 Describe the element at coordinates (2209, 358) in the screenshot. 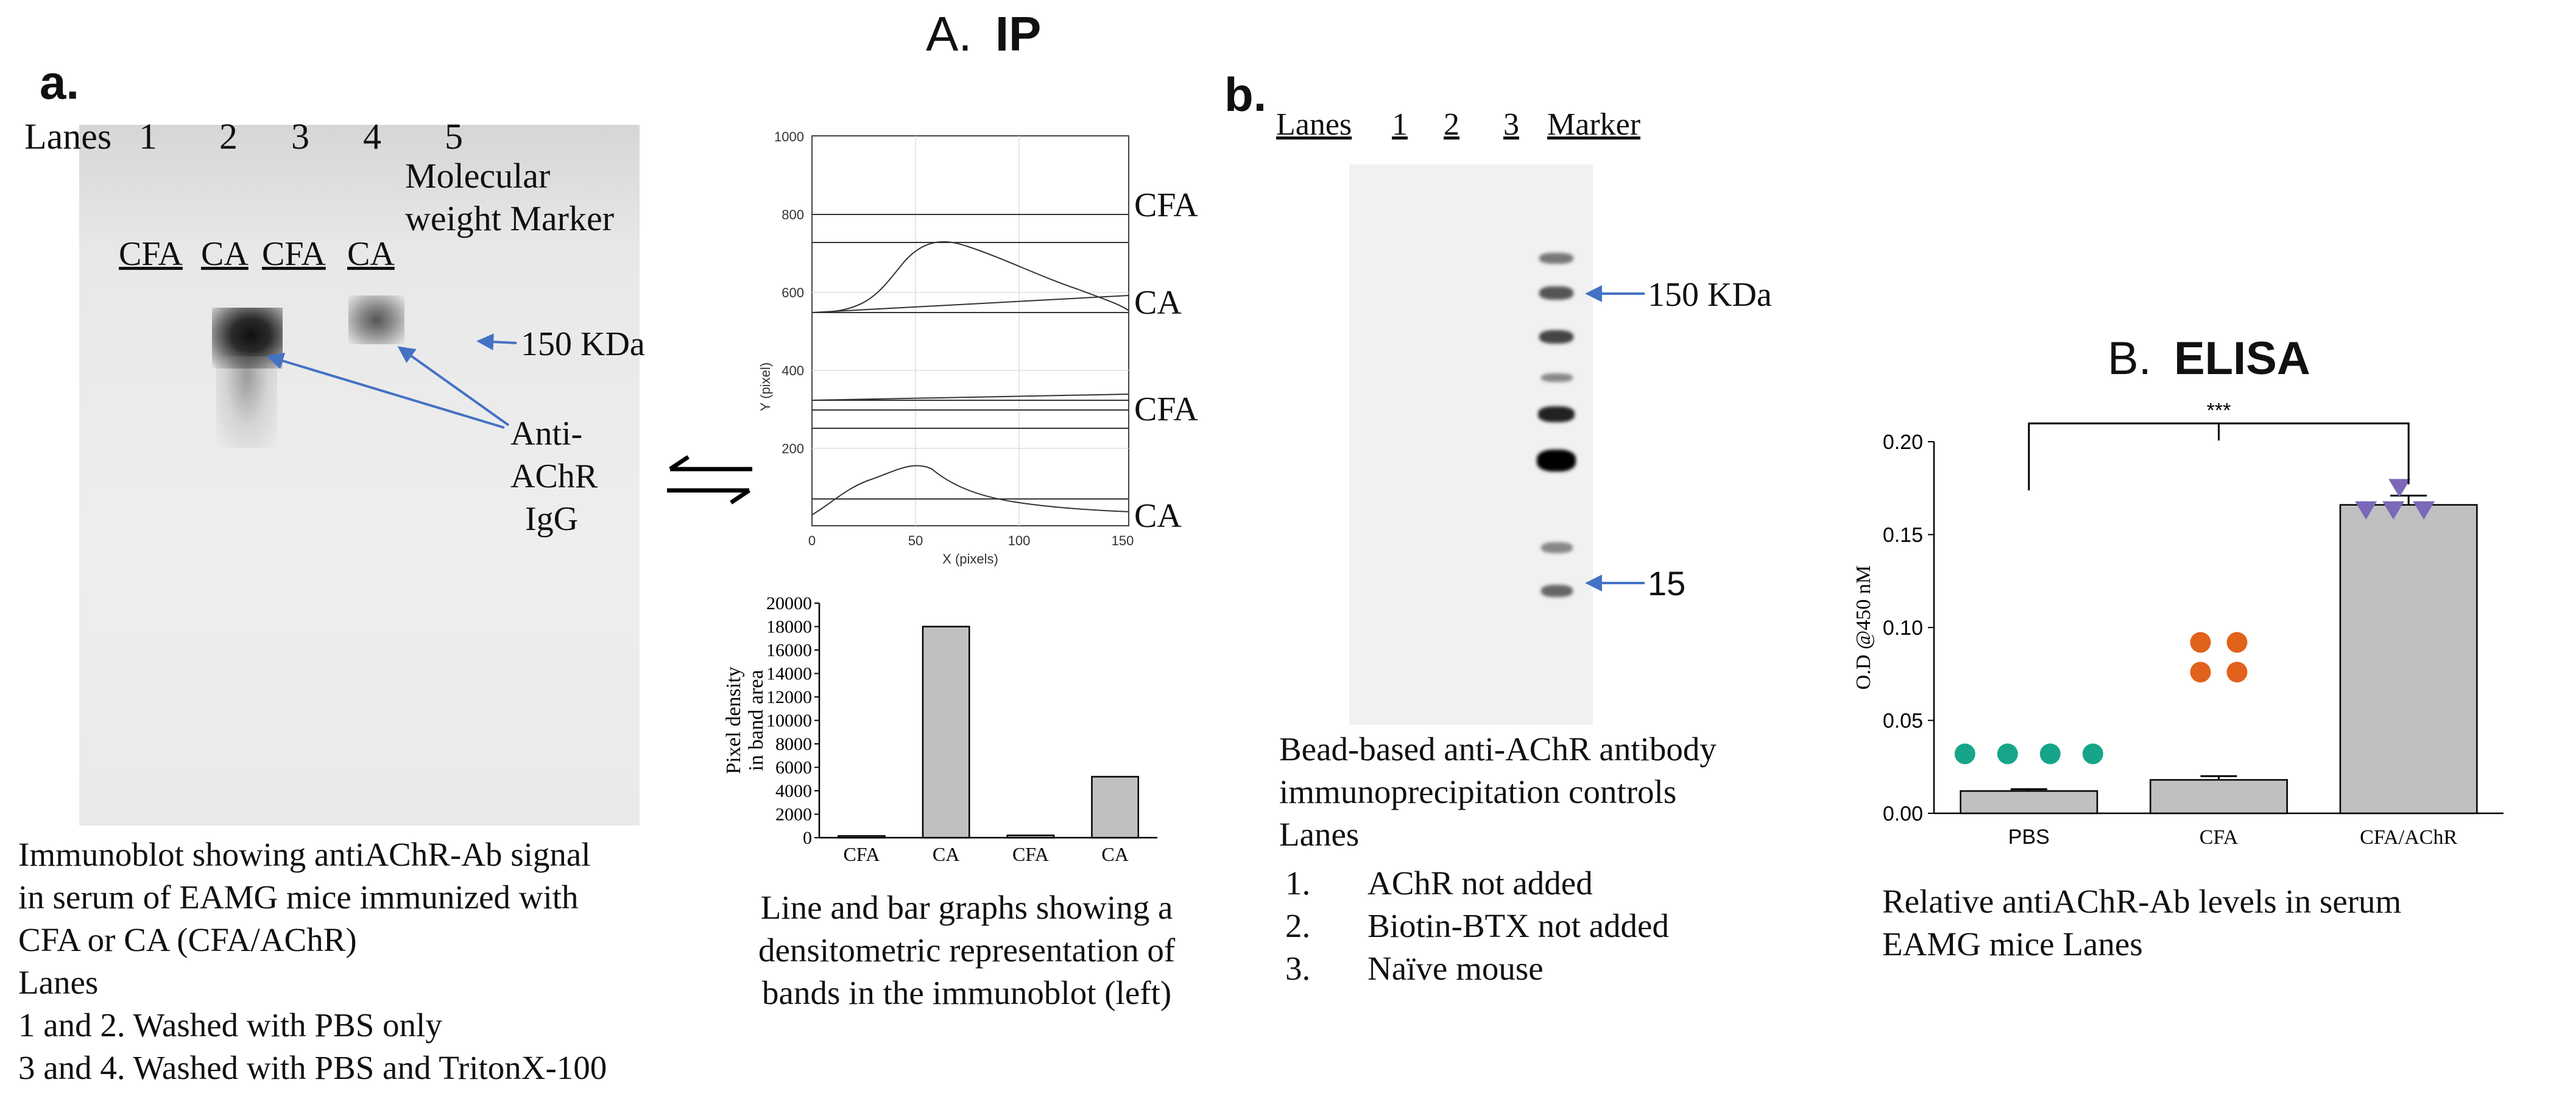

I see `section-b-title: B. ELISA` at that location.